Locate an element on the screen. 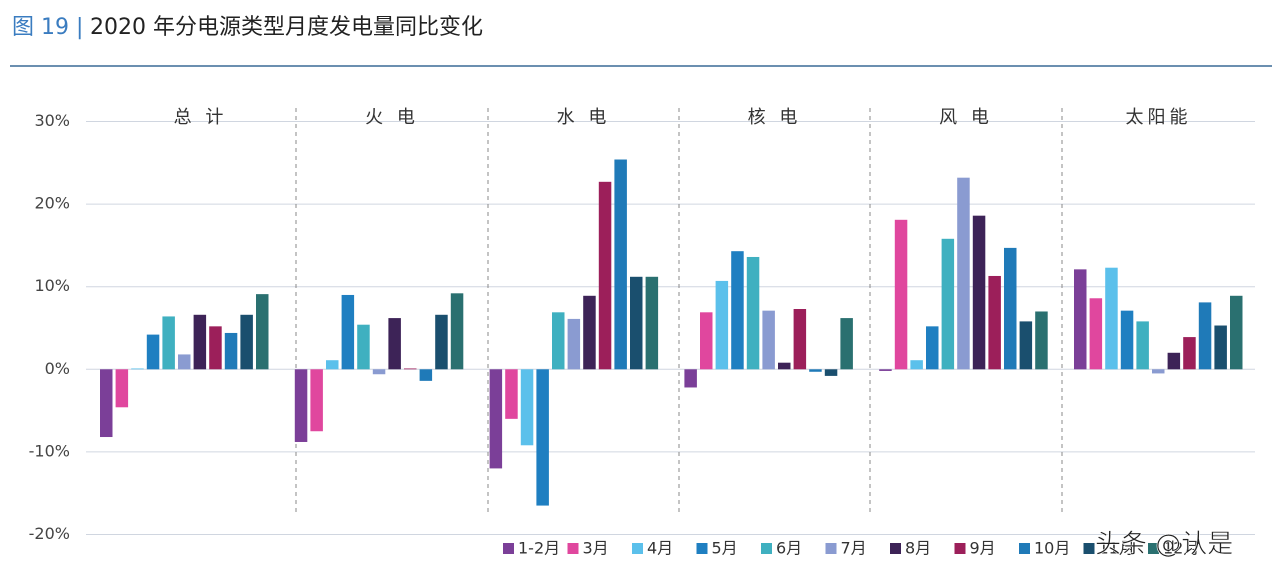  figure-label: 图 19 | is located at coordinates (47, 27).